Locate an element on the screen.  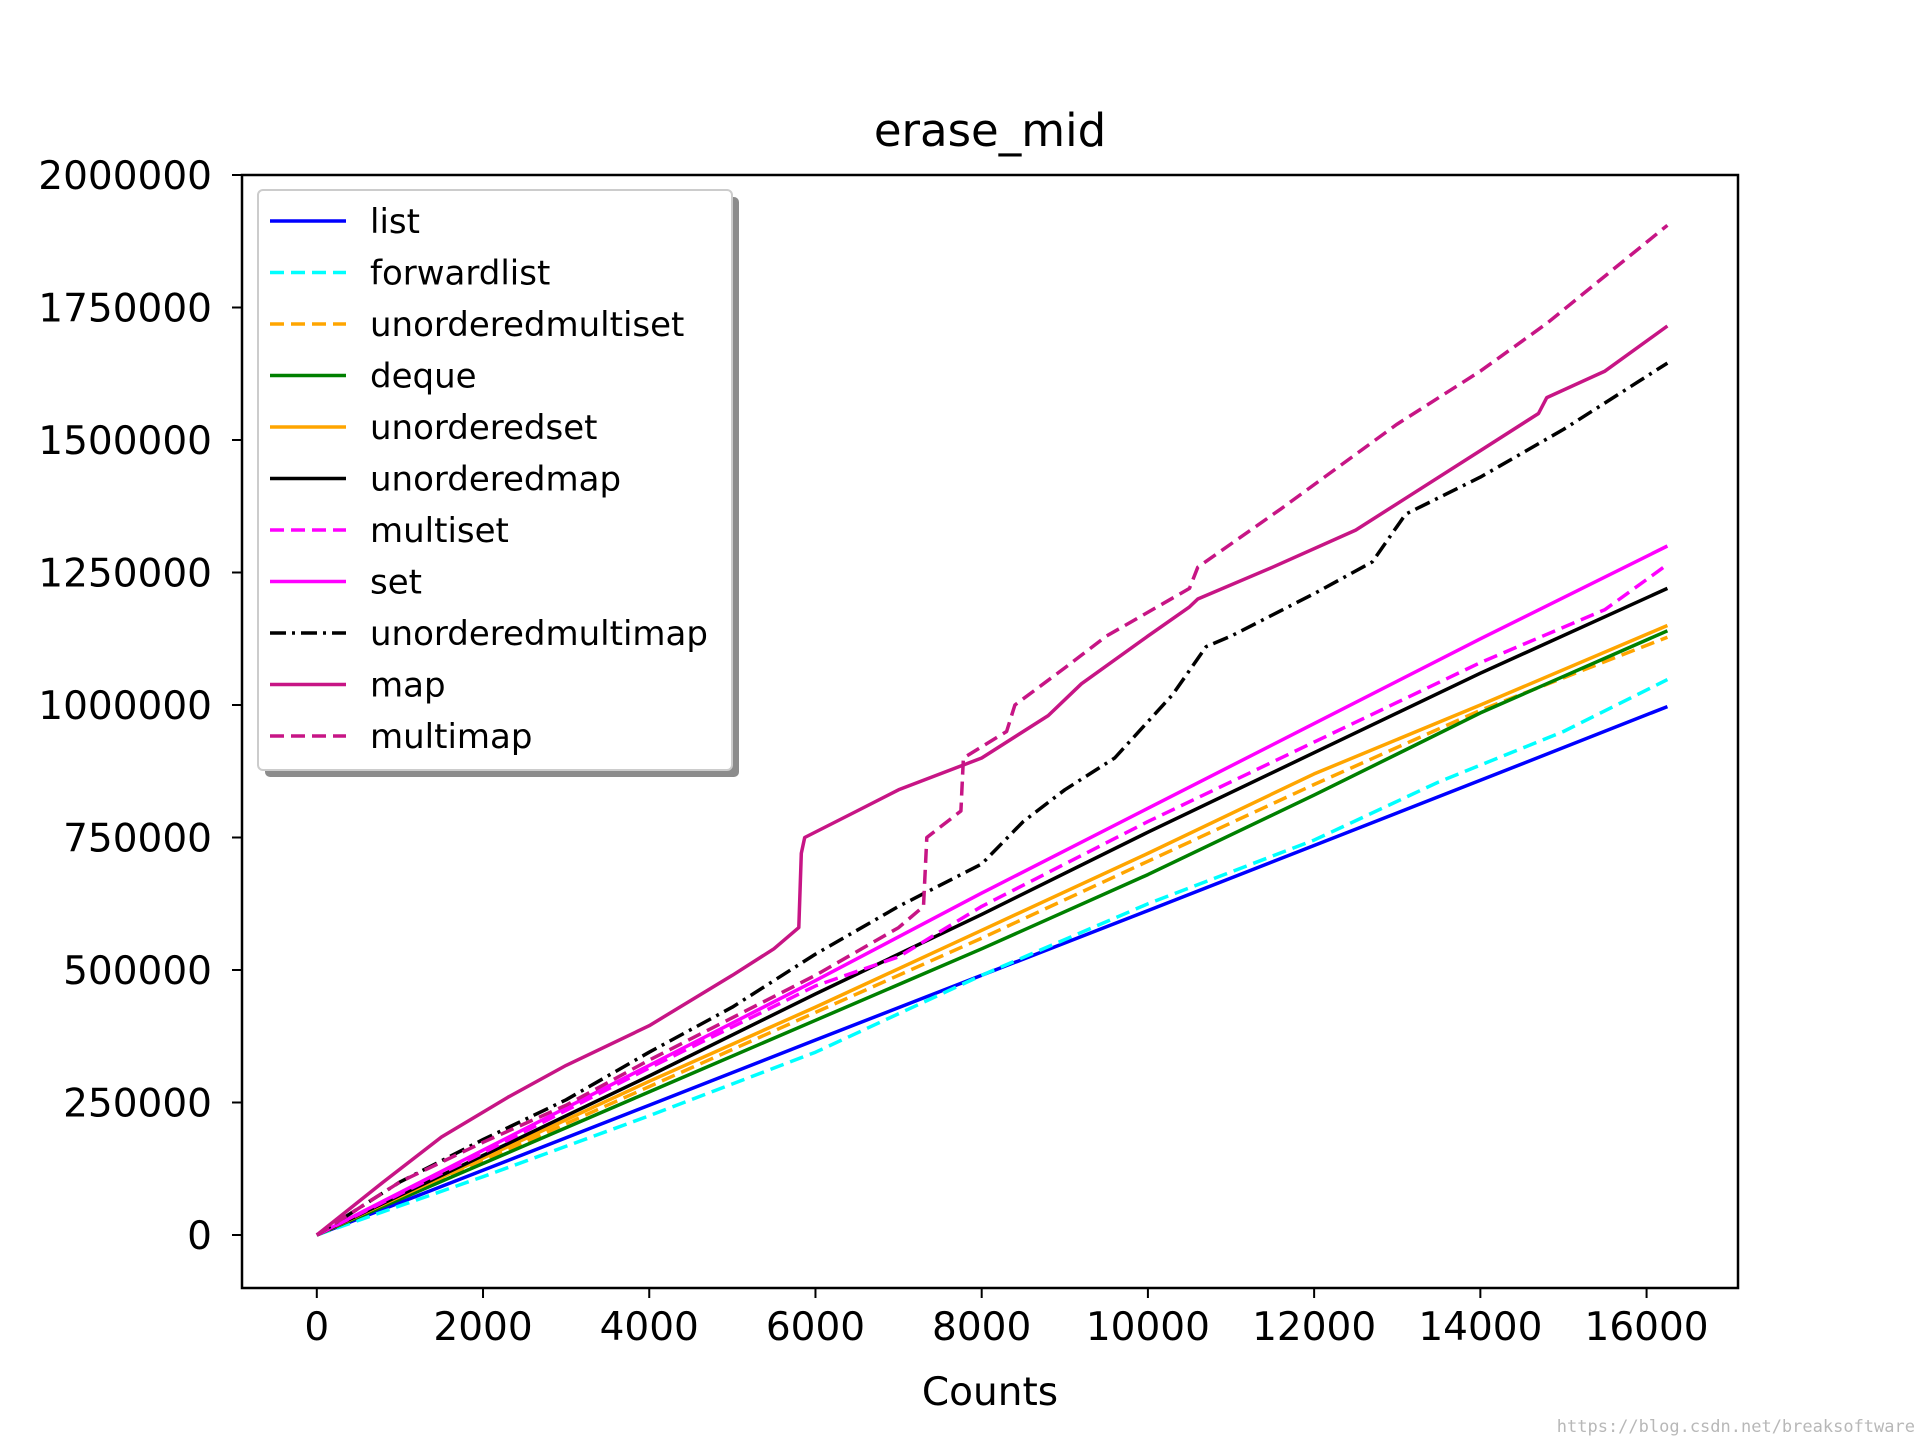
legend-label-multiset: multiset is located at coordinates (439, 531).